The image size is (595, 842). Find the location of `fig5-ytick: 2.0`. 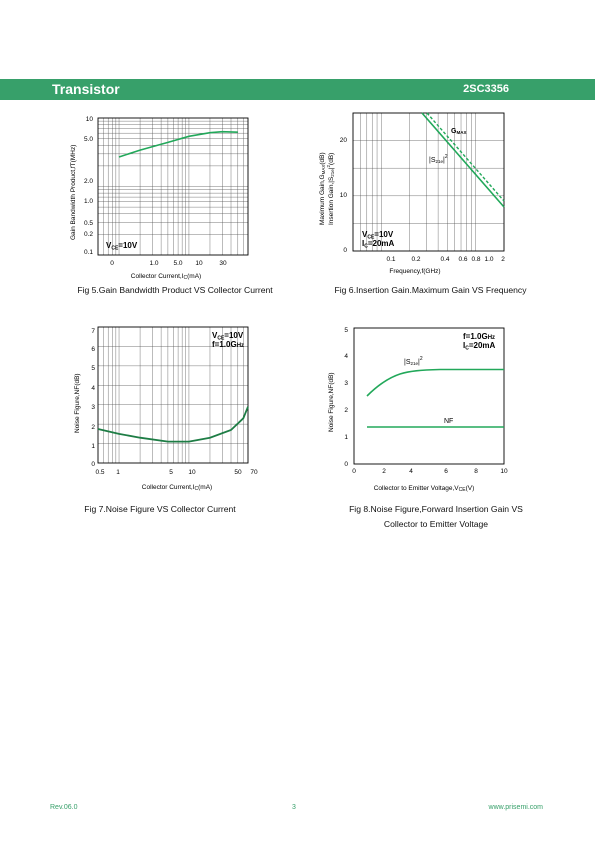

fig5-ytick: 2.0 is located at coordinates (88, 181).